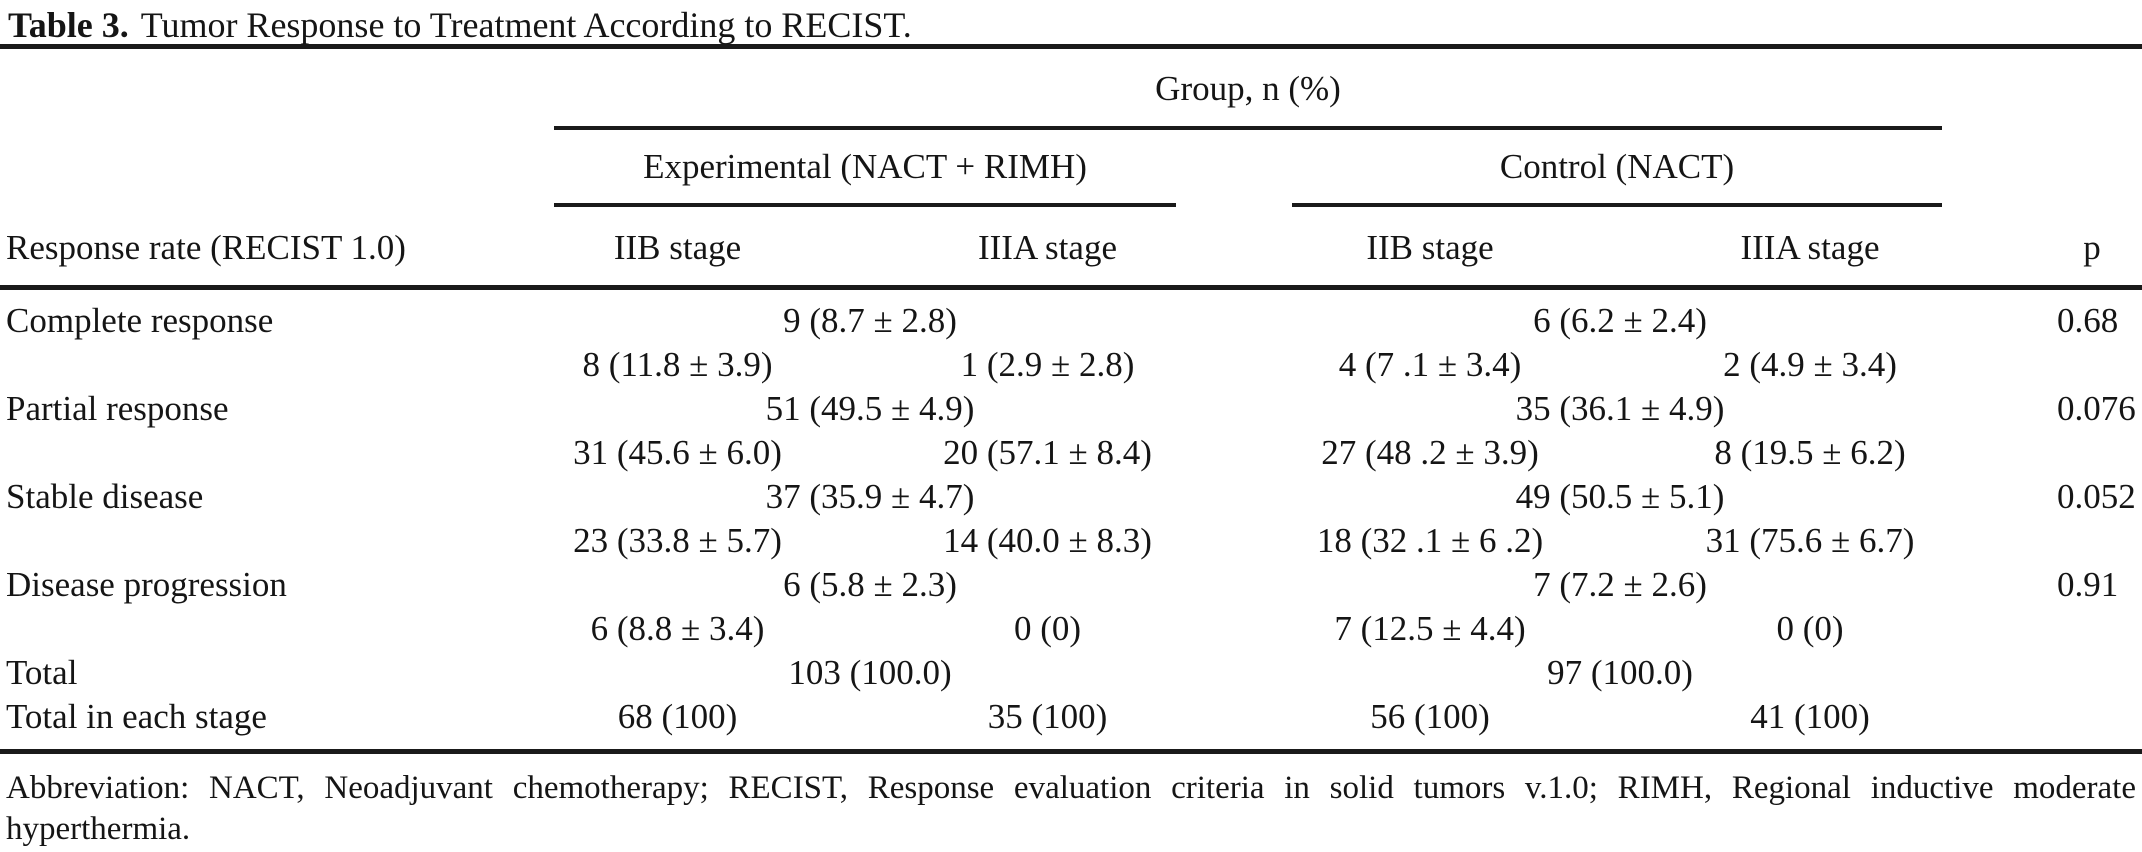  I want to click on header-bottom-rule, so click(1071, 287).